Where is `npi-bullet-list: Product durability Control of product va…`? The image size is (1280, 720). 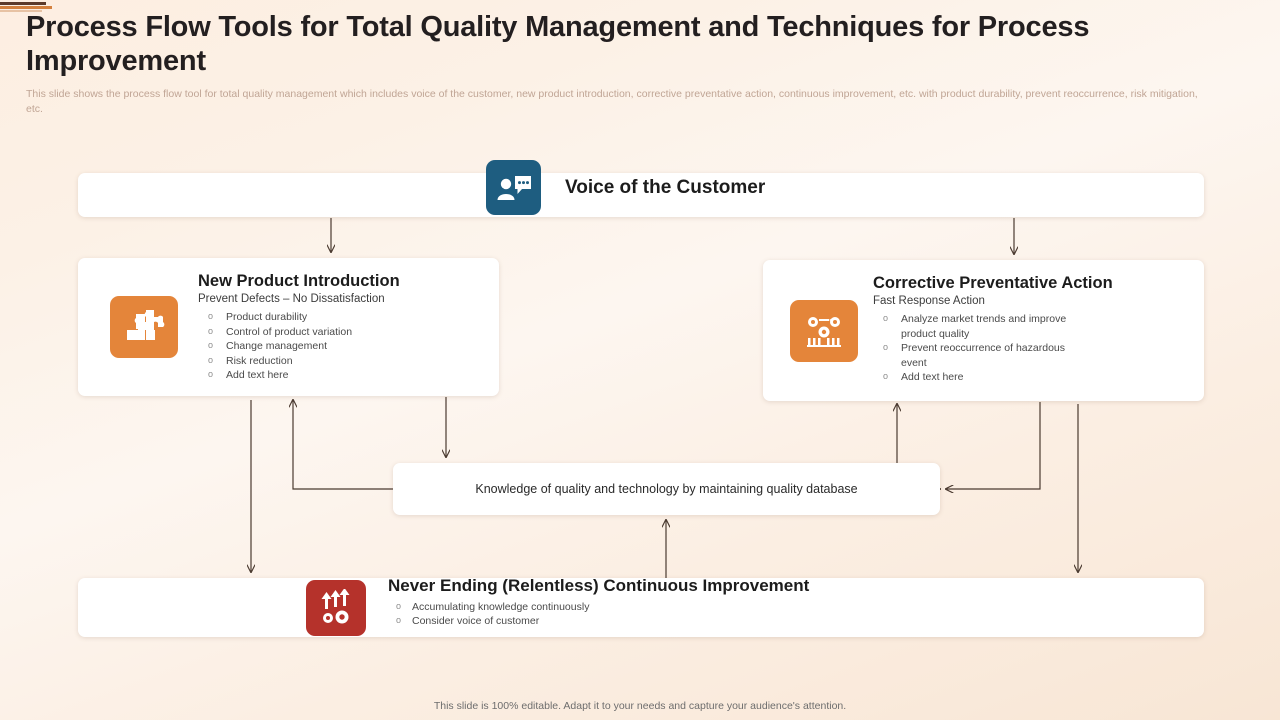 npi-bullet-list: Product durability Control of product va… is located at coordinates (343, 346).